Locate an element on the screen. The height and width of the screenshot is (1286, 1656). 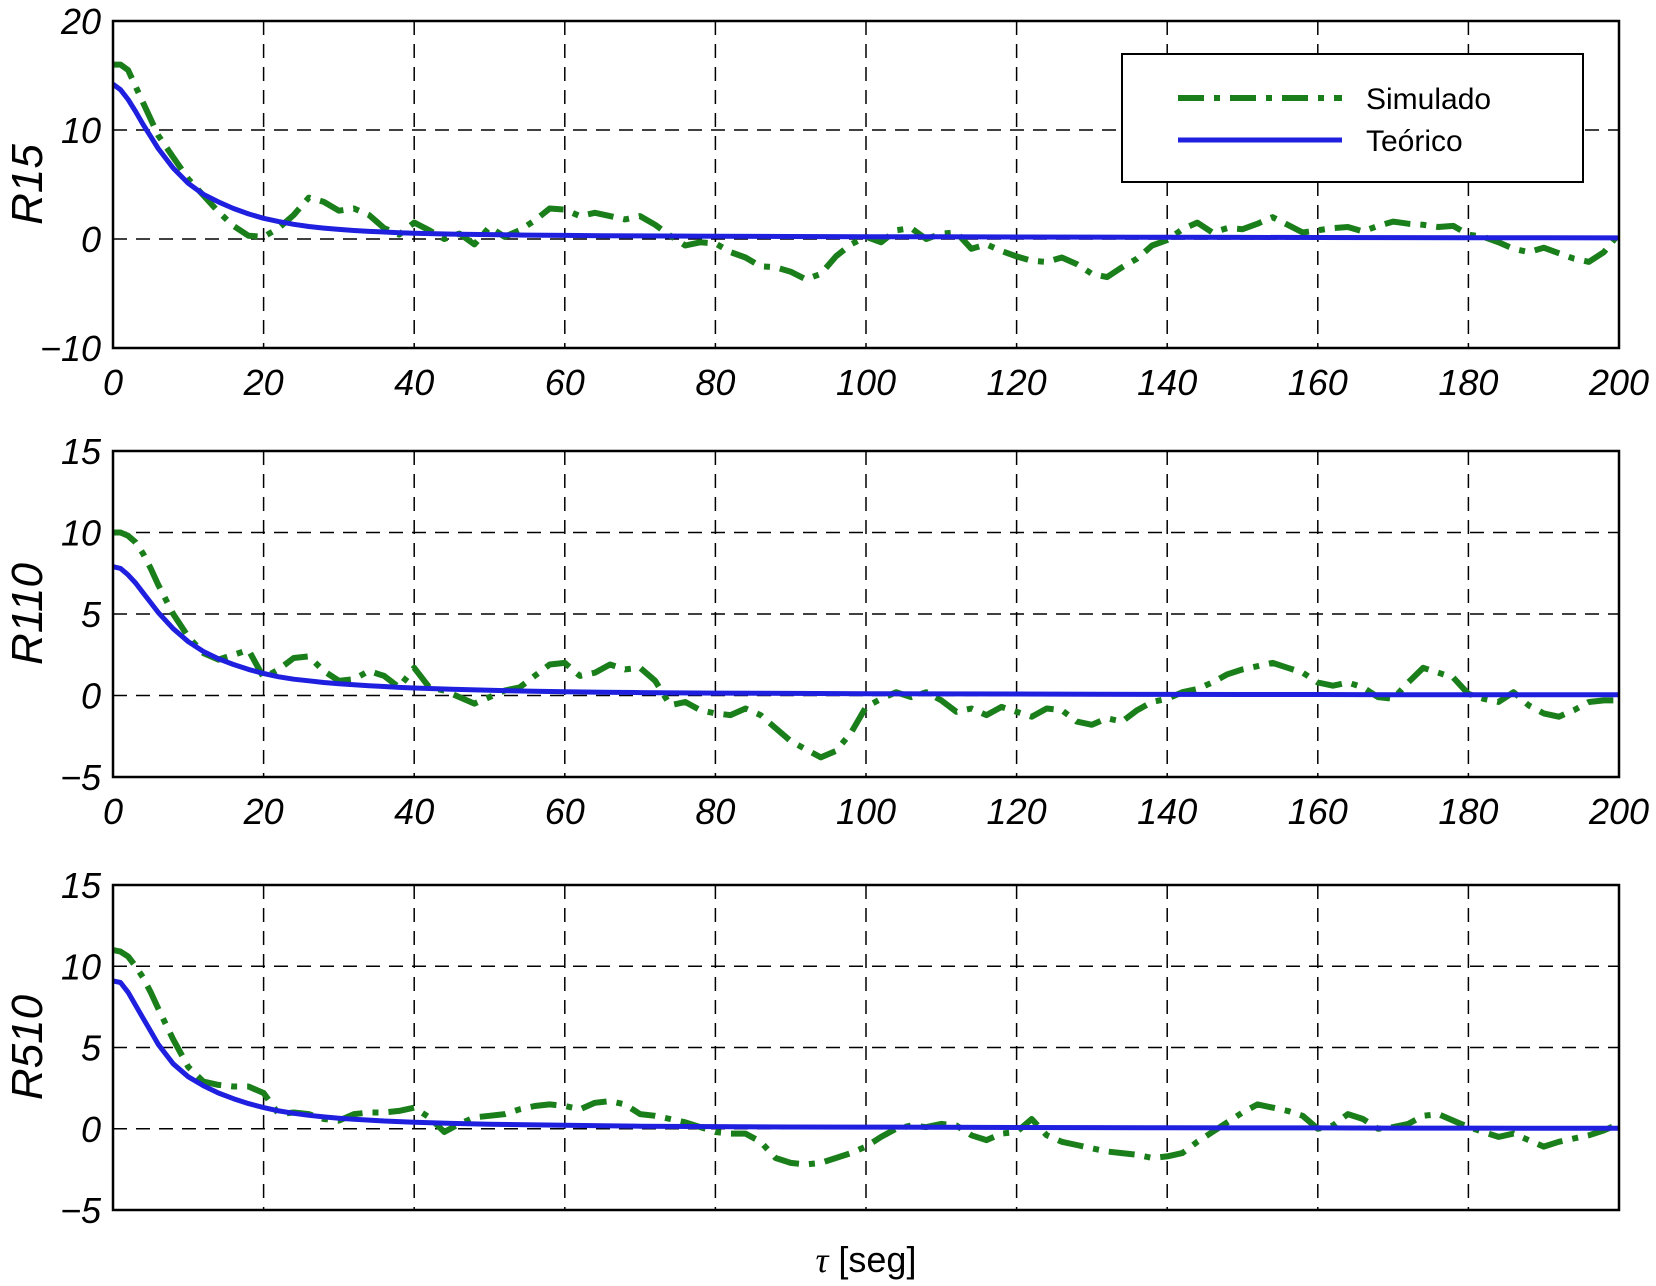
y-axis-label: R15 is located at coordinates (27, 184).